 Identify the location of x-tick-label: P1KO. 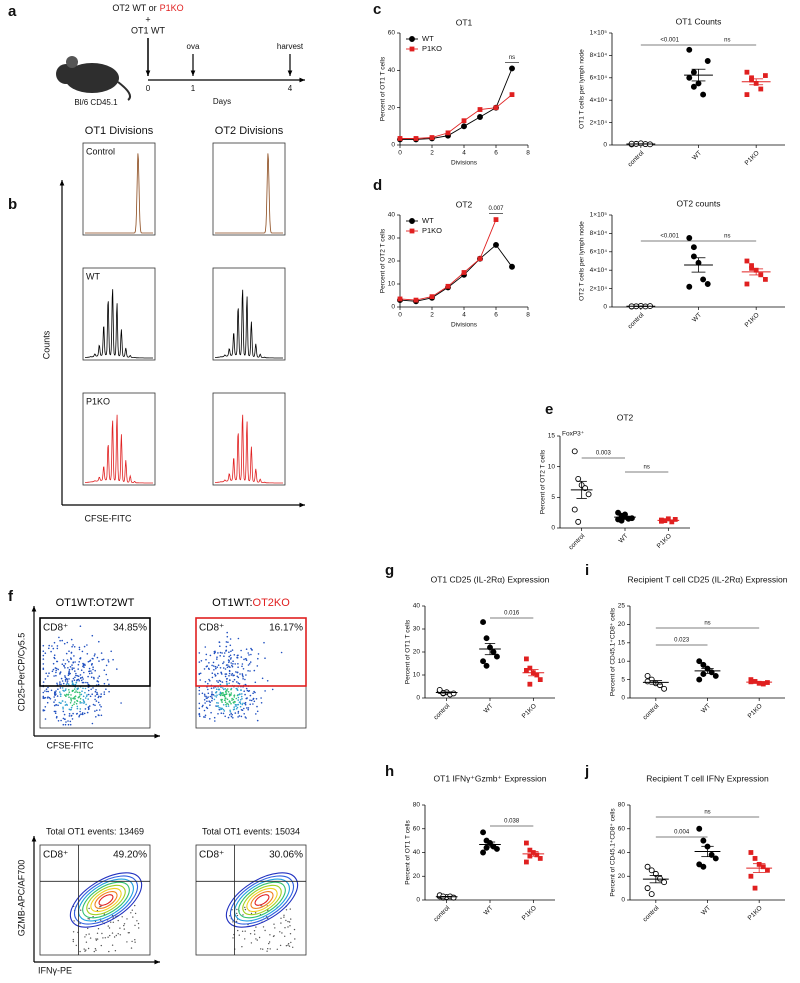
(752, 158).